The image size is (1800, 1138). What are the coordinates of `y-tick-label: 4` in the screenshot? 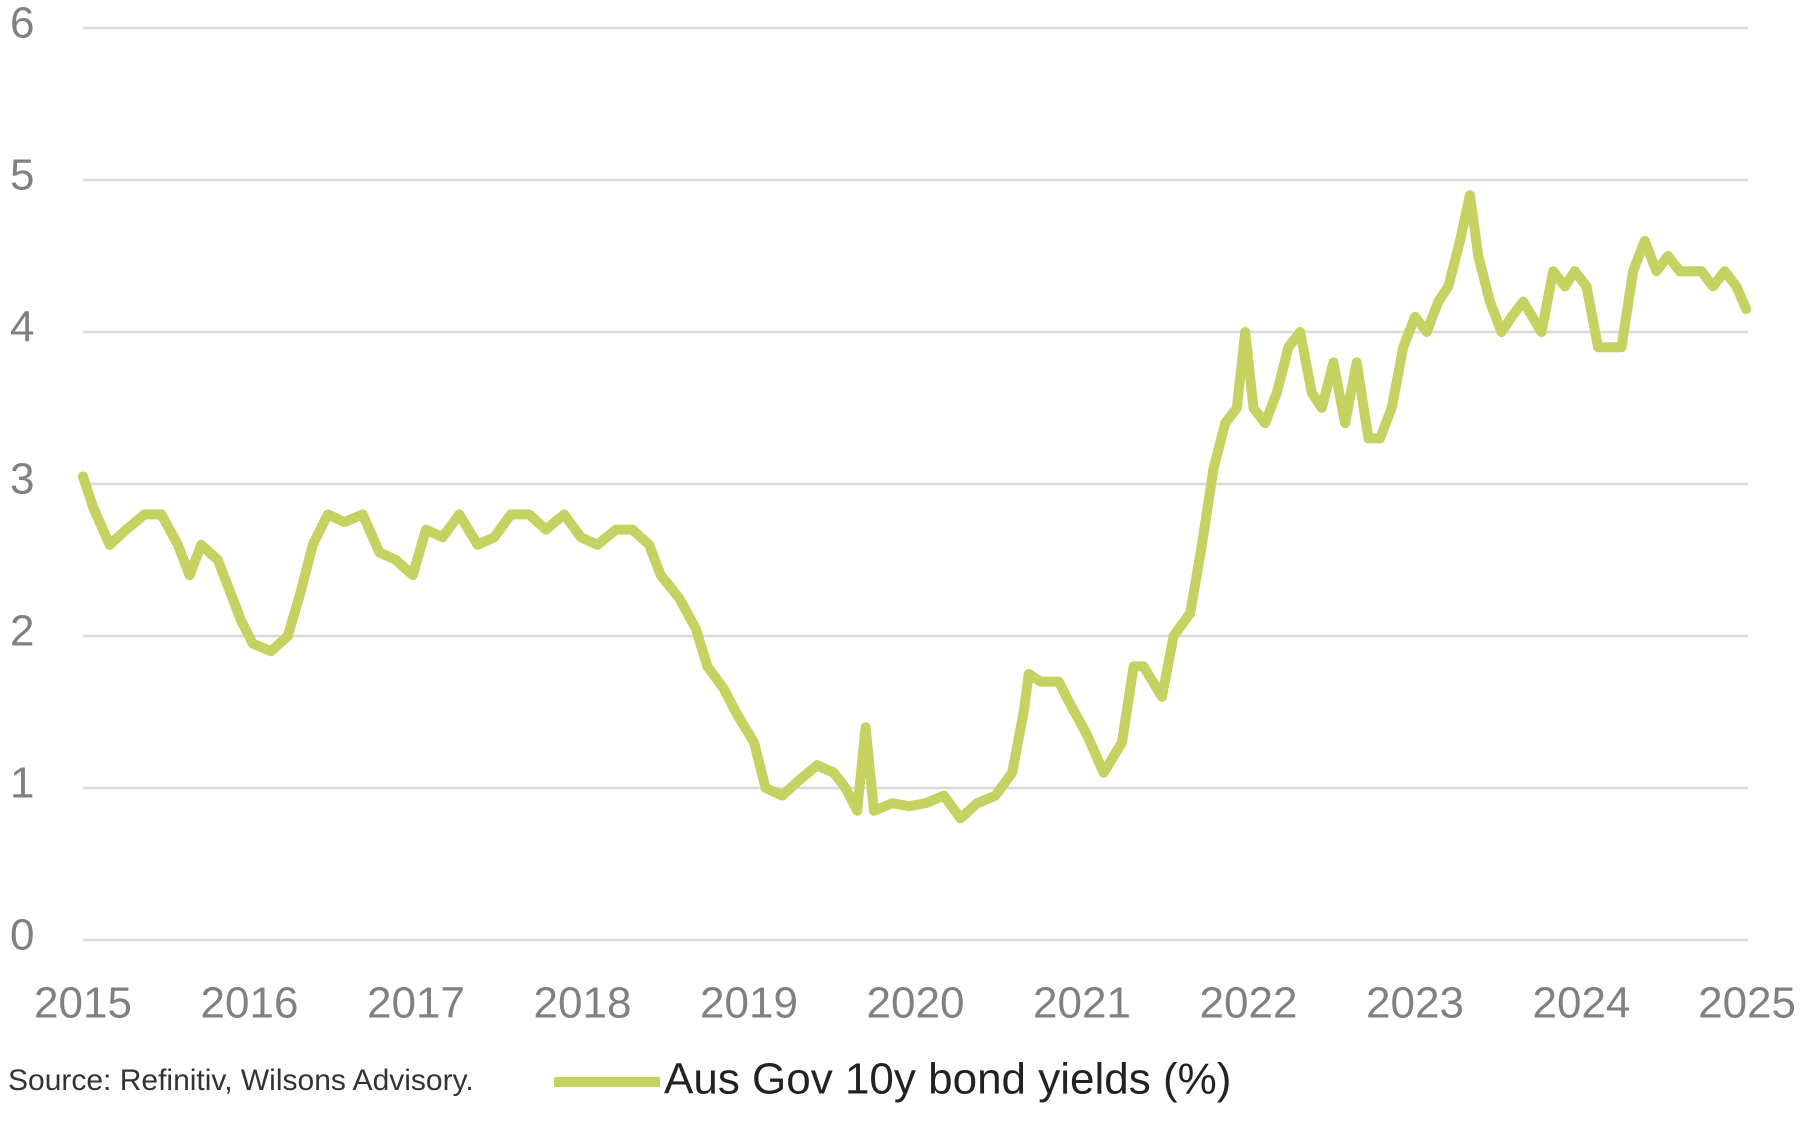 It's located at (22, 327).